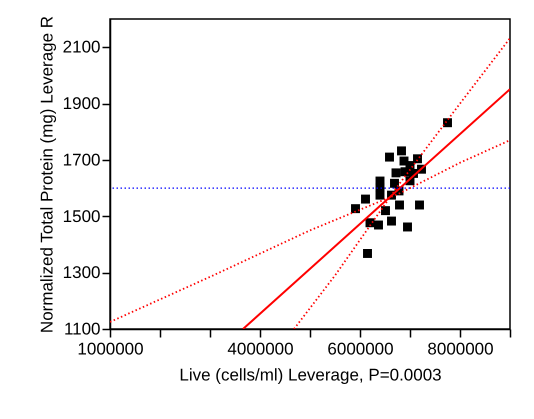 This screenshot has width=534, height=419. What do you see at coordinates (47, 175) in the screenshot?
I see `y-axis-title: Normalized Total Protein (mg) Leverage R` at bounding box center [47, 175].